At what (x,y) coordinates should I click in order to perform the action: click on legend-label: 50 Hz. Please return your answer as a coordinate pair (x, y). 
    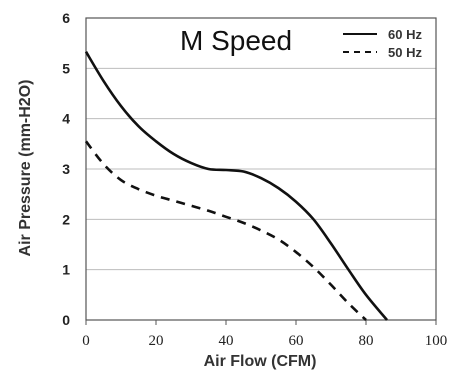
    Looking at the image, I should click on (405, 52).